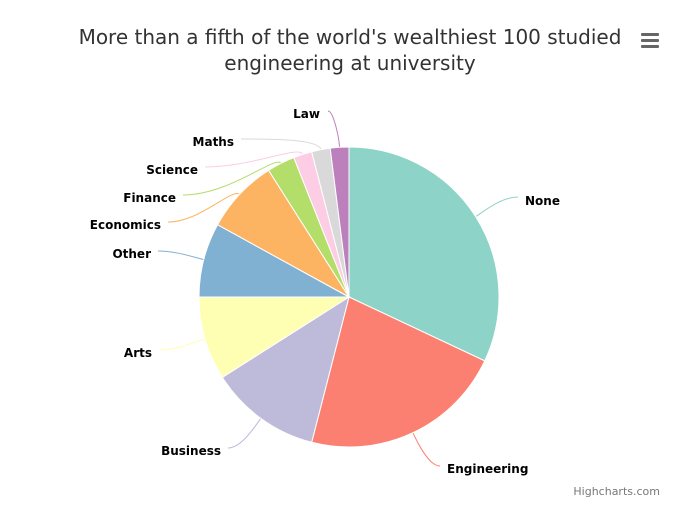  Describe the element at coordinates (172, 170) in the screenshot. I see `slice-label-science: Science` at that location.